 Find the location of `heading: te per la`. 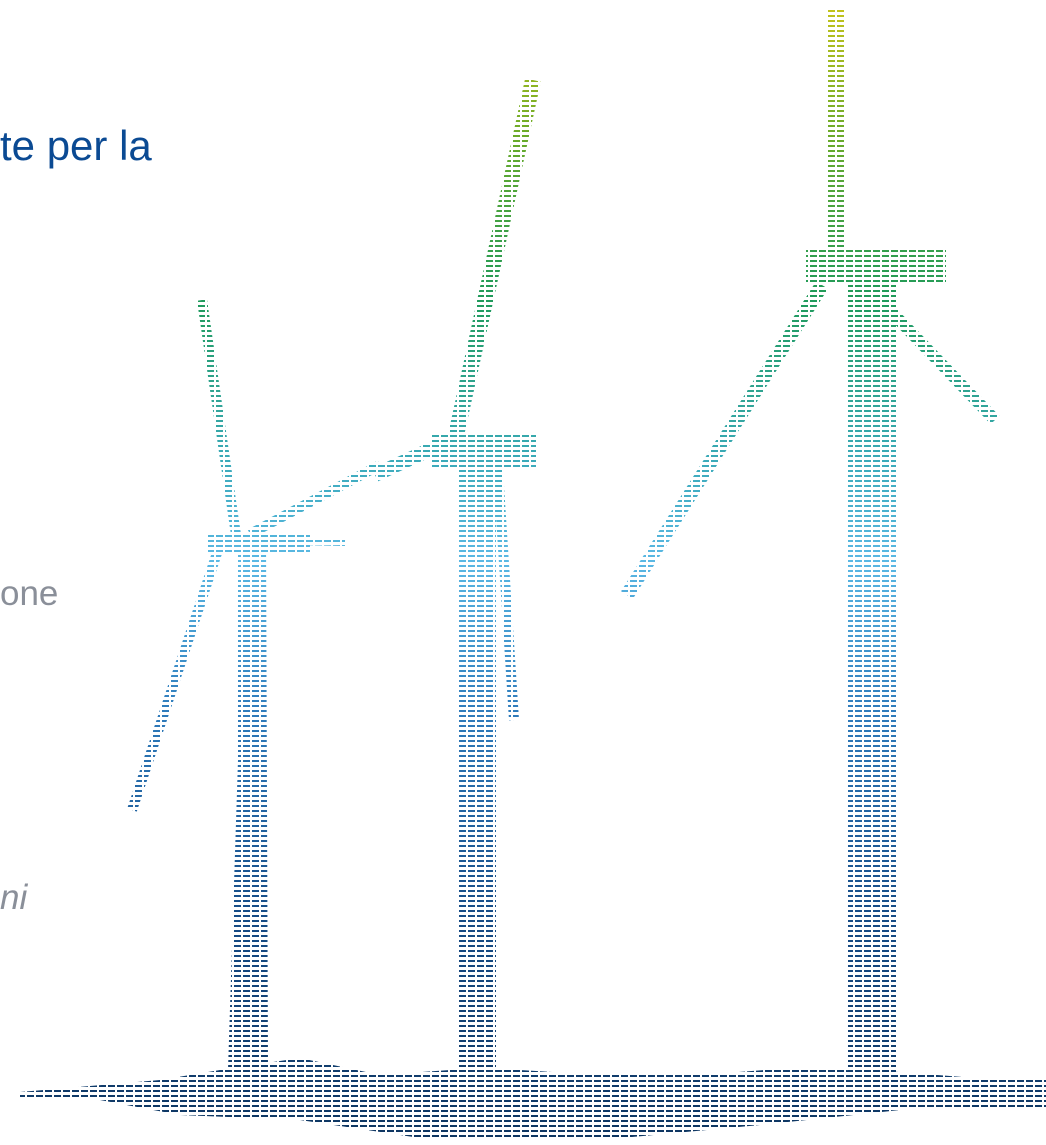

heading: te per la is located at coordinates (76, 145).